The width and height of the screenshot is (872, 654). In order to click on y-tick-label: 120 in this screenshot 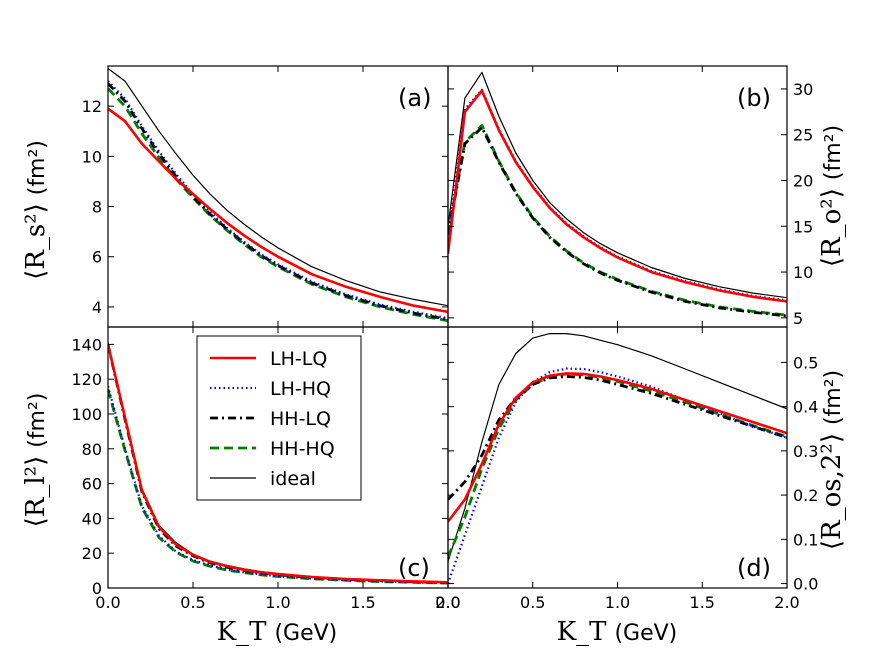, I will do `click(86, 379)`.